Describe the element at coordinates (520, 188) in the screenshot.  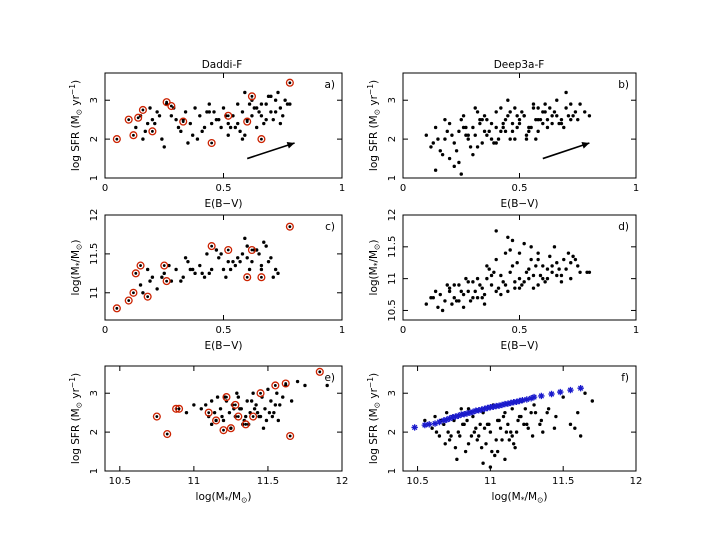
I see `x-tick-label: 0.5` at that location.